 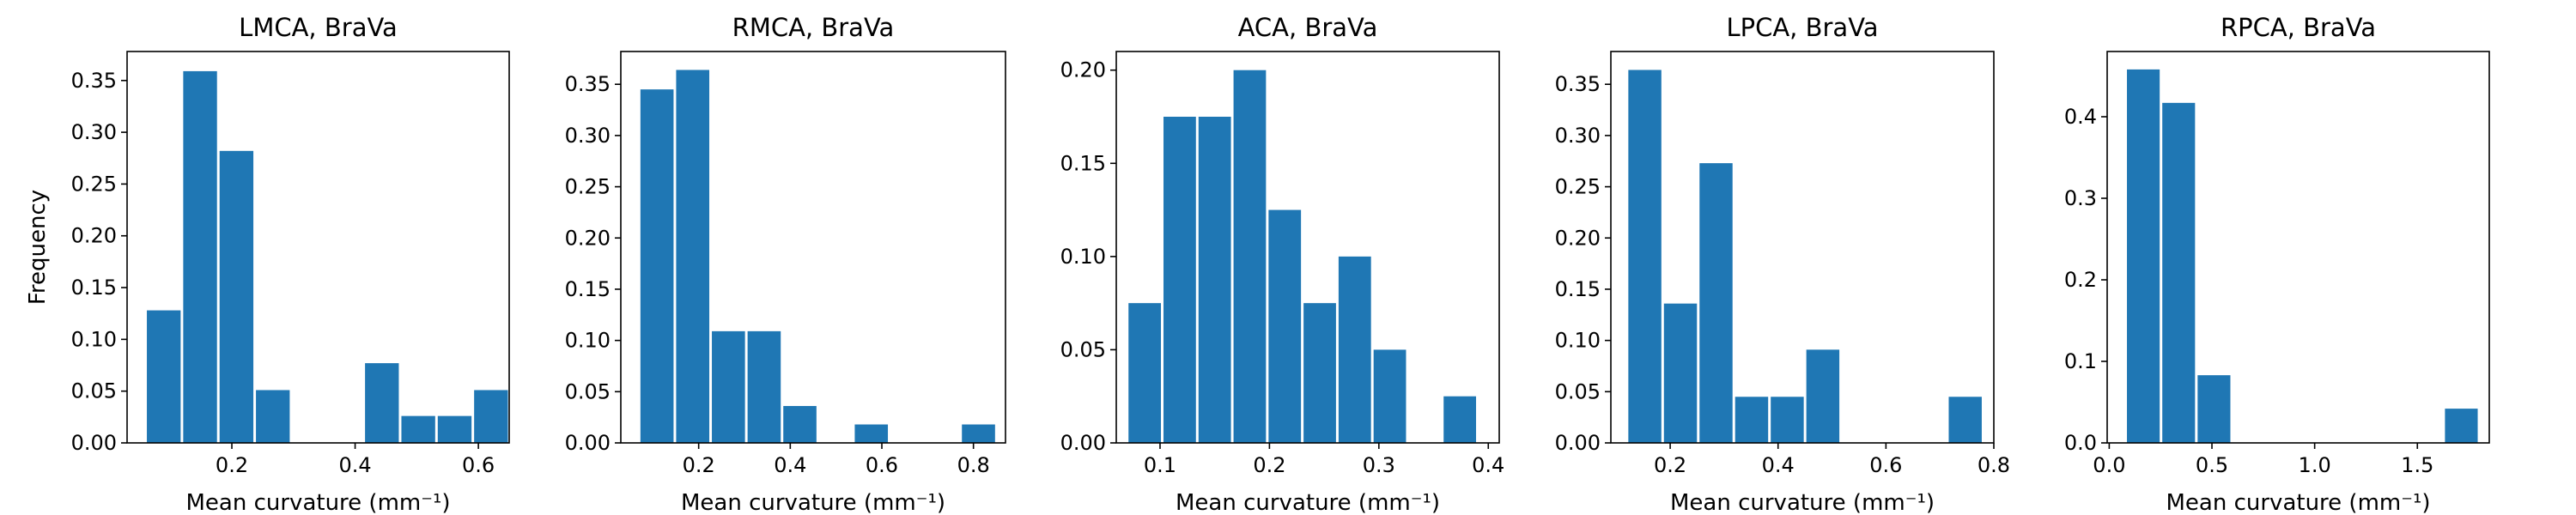 I want to click on y-tick-label: 0.2, so click(x=2080, y=280).